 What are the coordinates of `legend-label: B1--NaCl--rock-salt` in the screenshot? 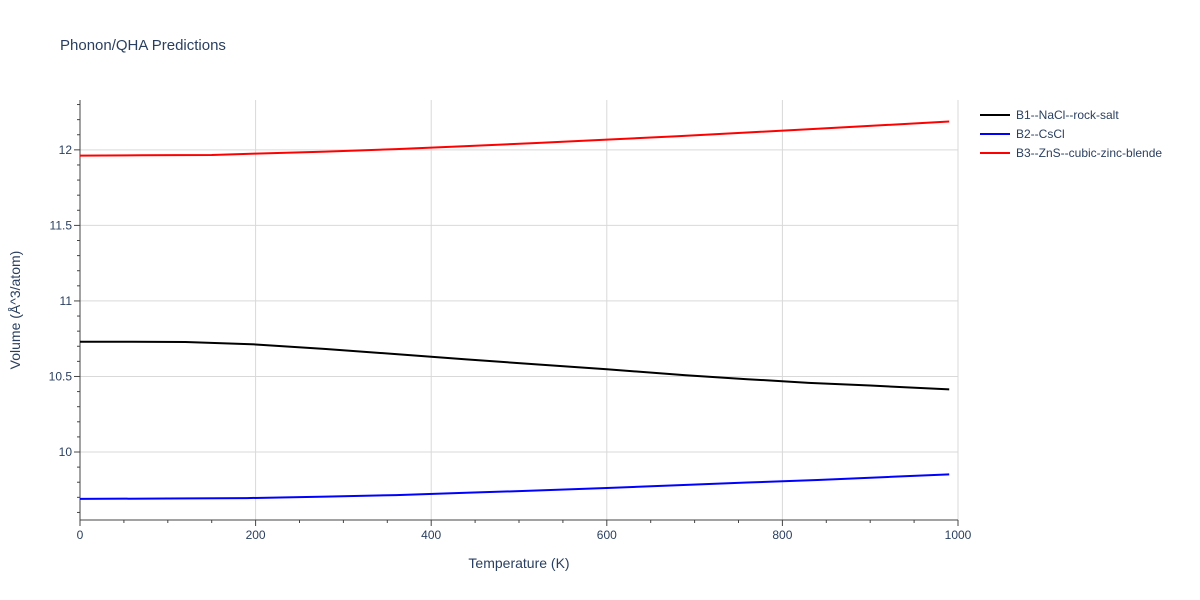 It's located at (1067, 115).